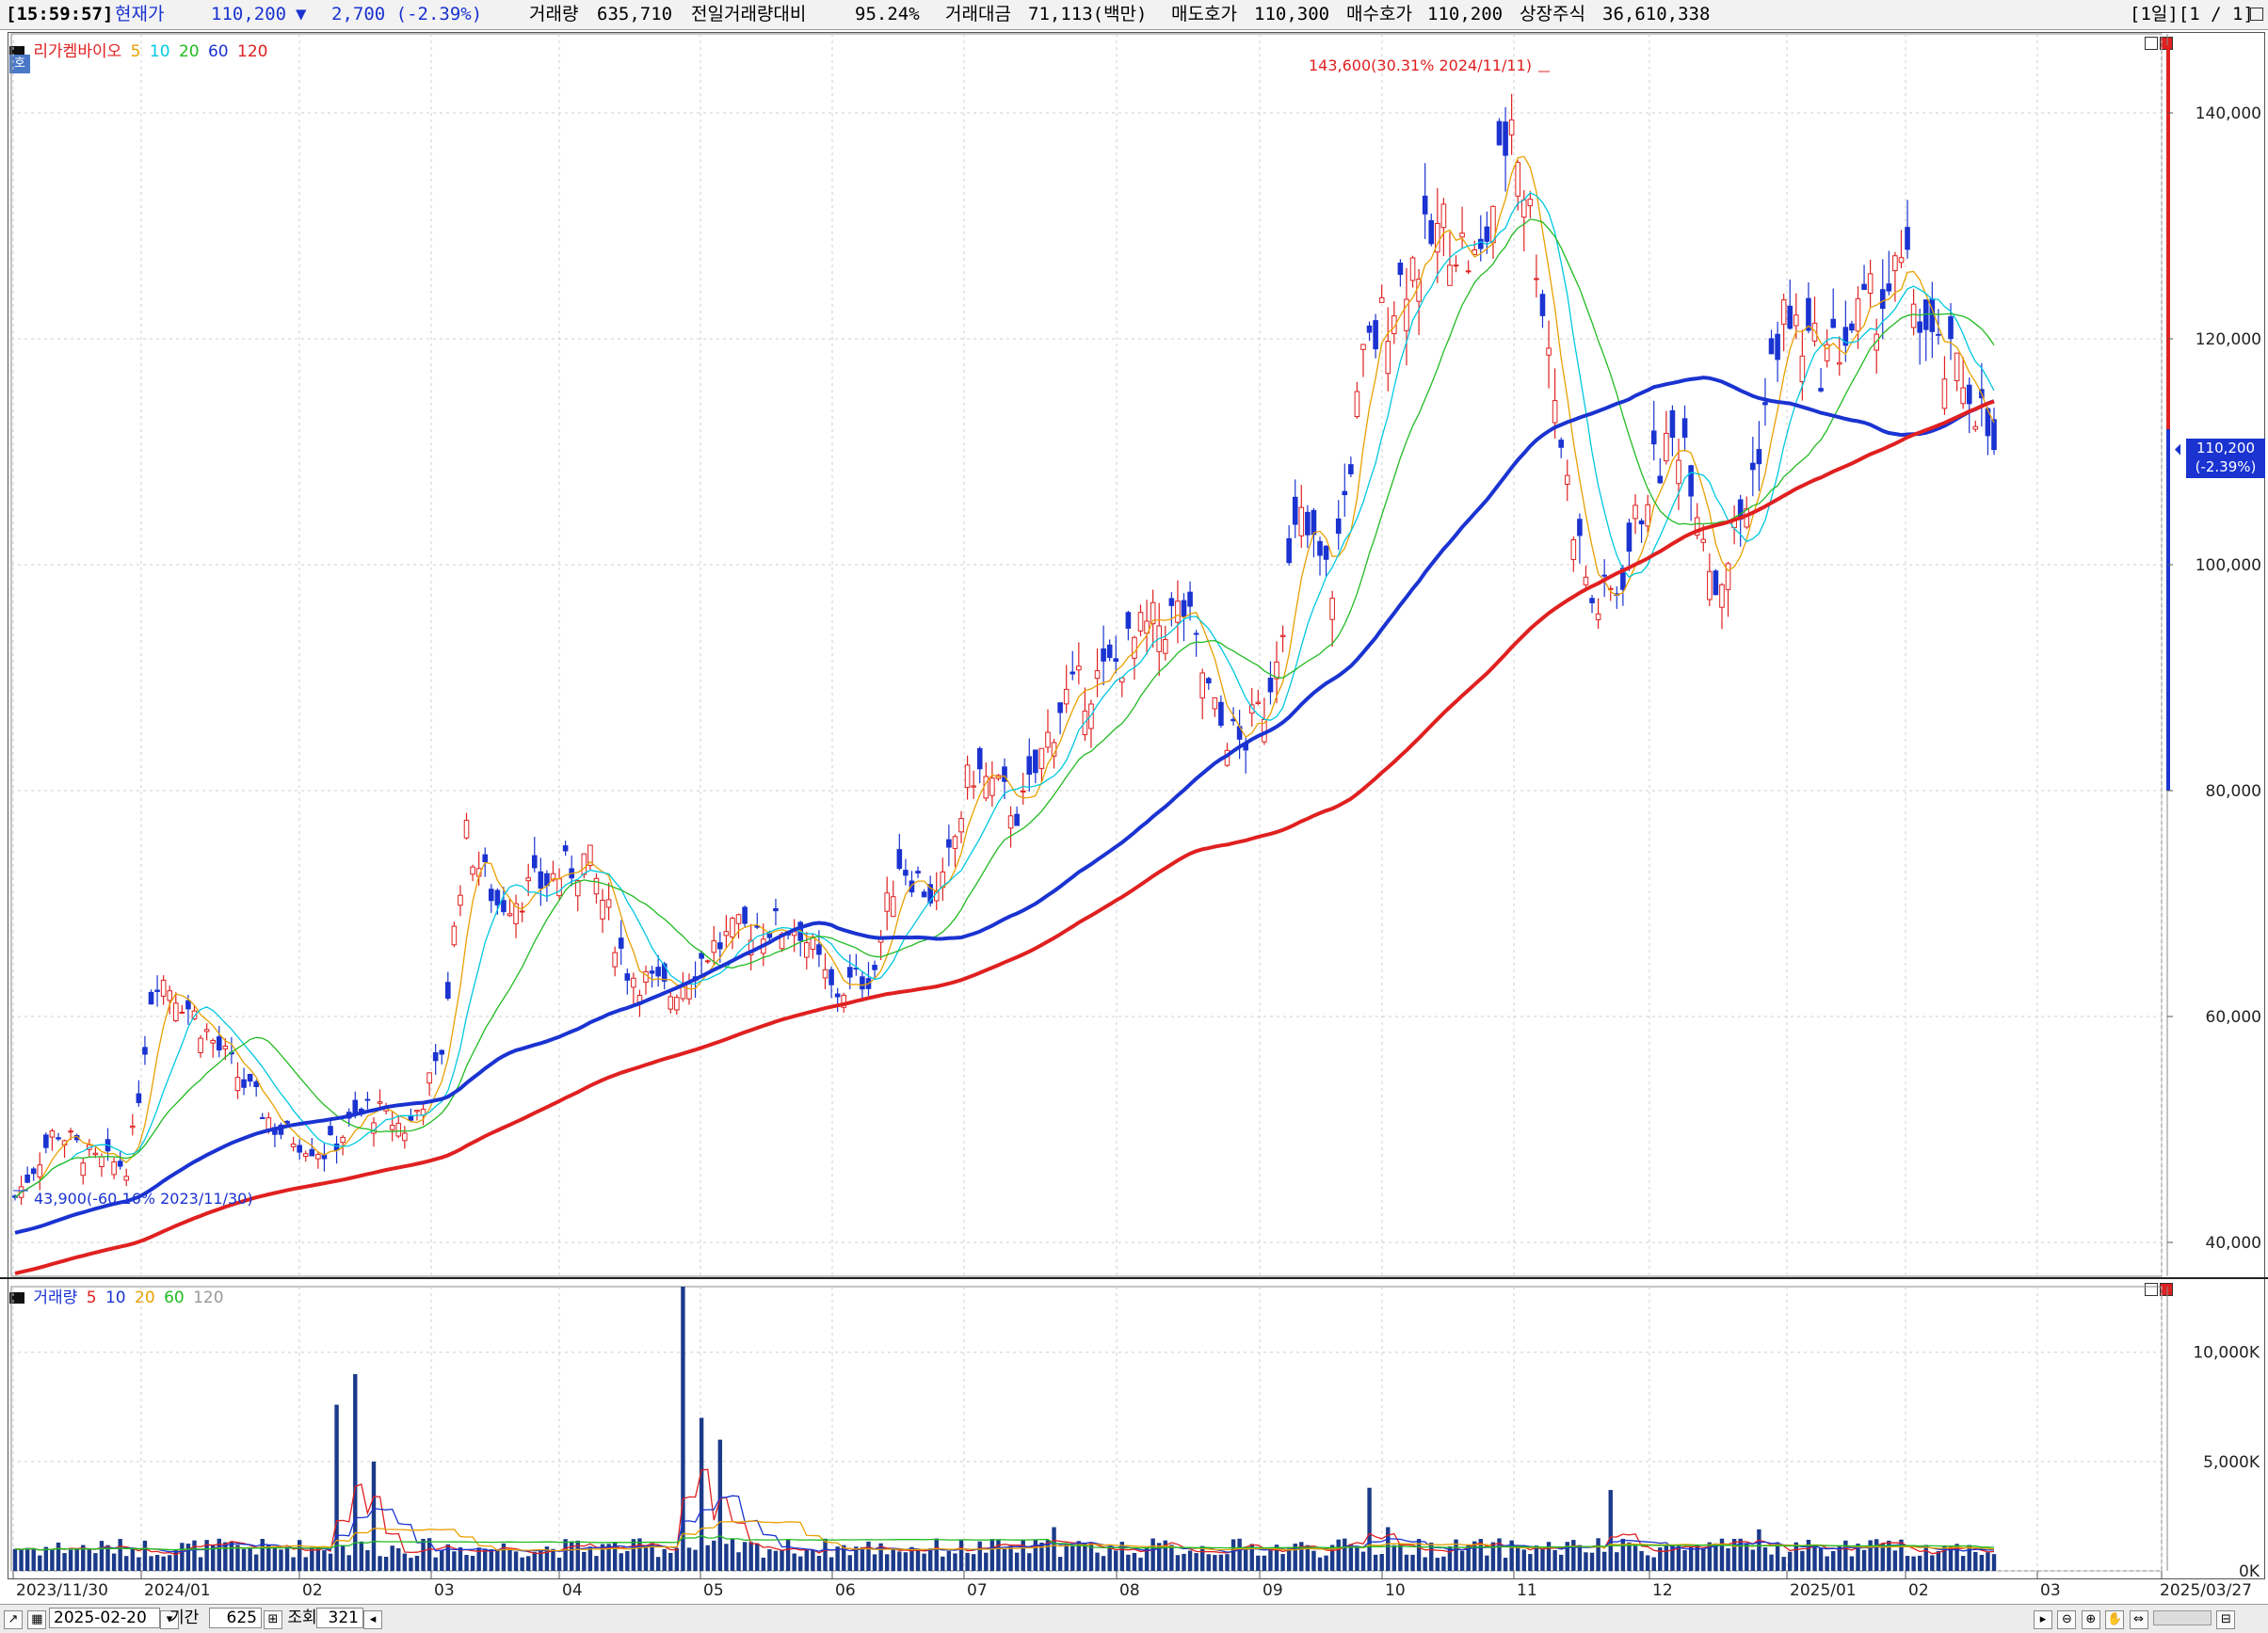 The width and height of the screenshot is (2268, 1633). I want to click on zoom-range-icon: ⇔, so click(2138, 1620).